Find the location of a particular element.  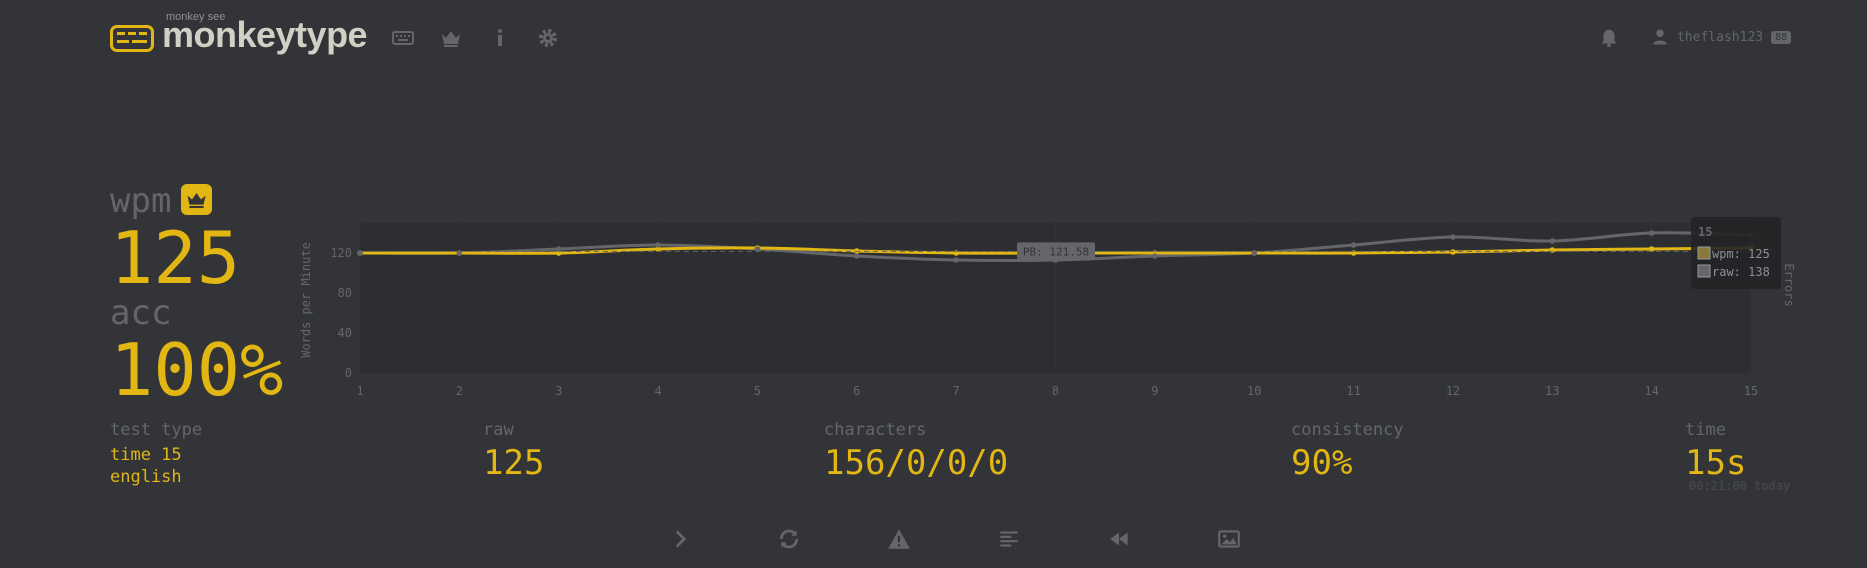

tooltip-title: 15 is located at coordinates (1705, 232).